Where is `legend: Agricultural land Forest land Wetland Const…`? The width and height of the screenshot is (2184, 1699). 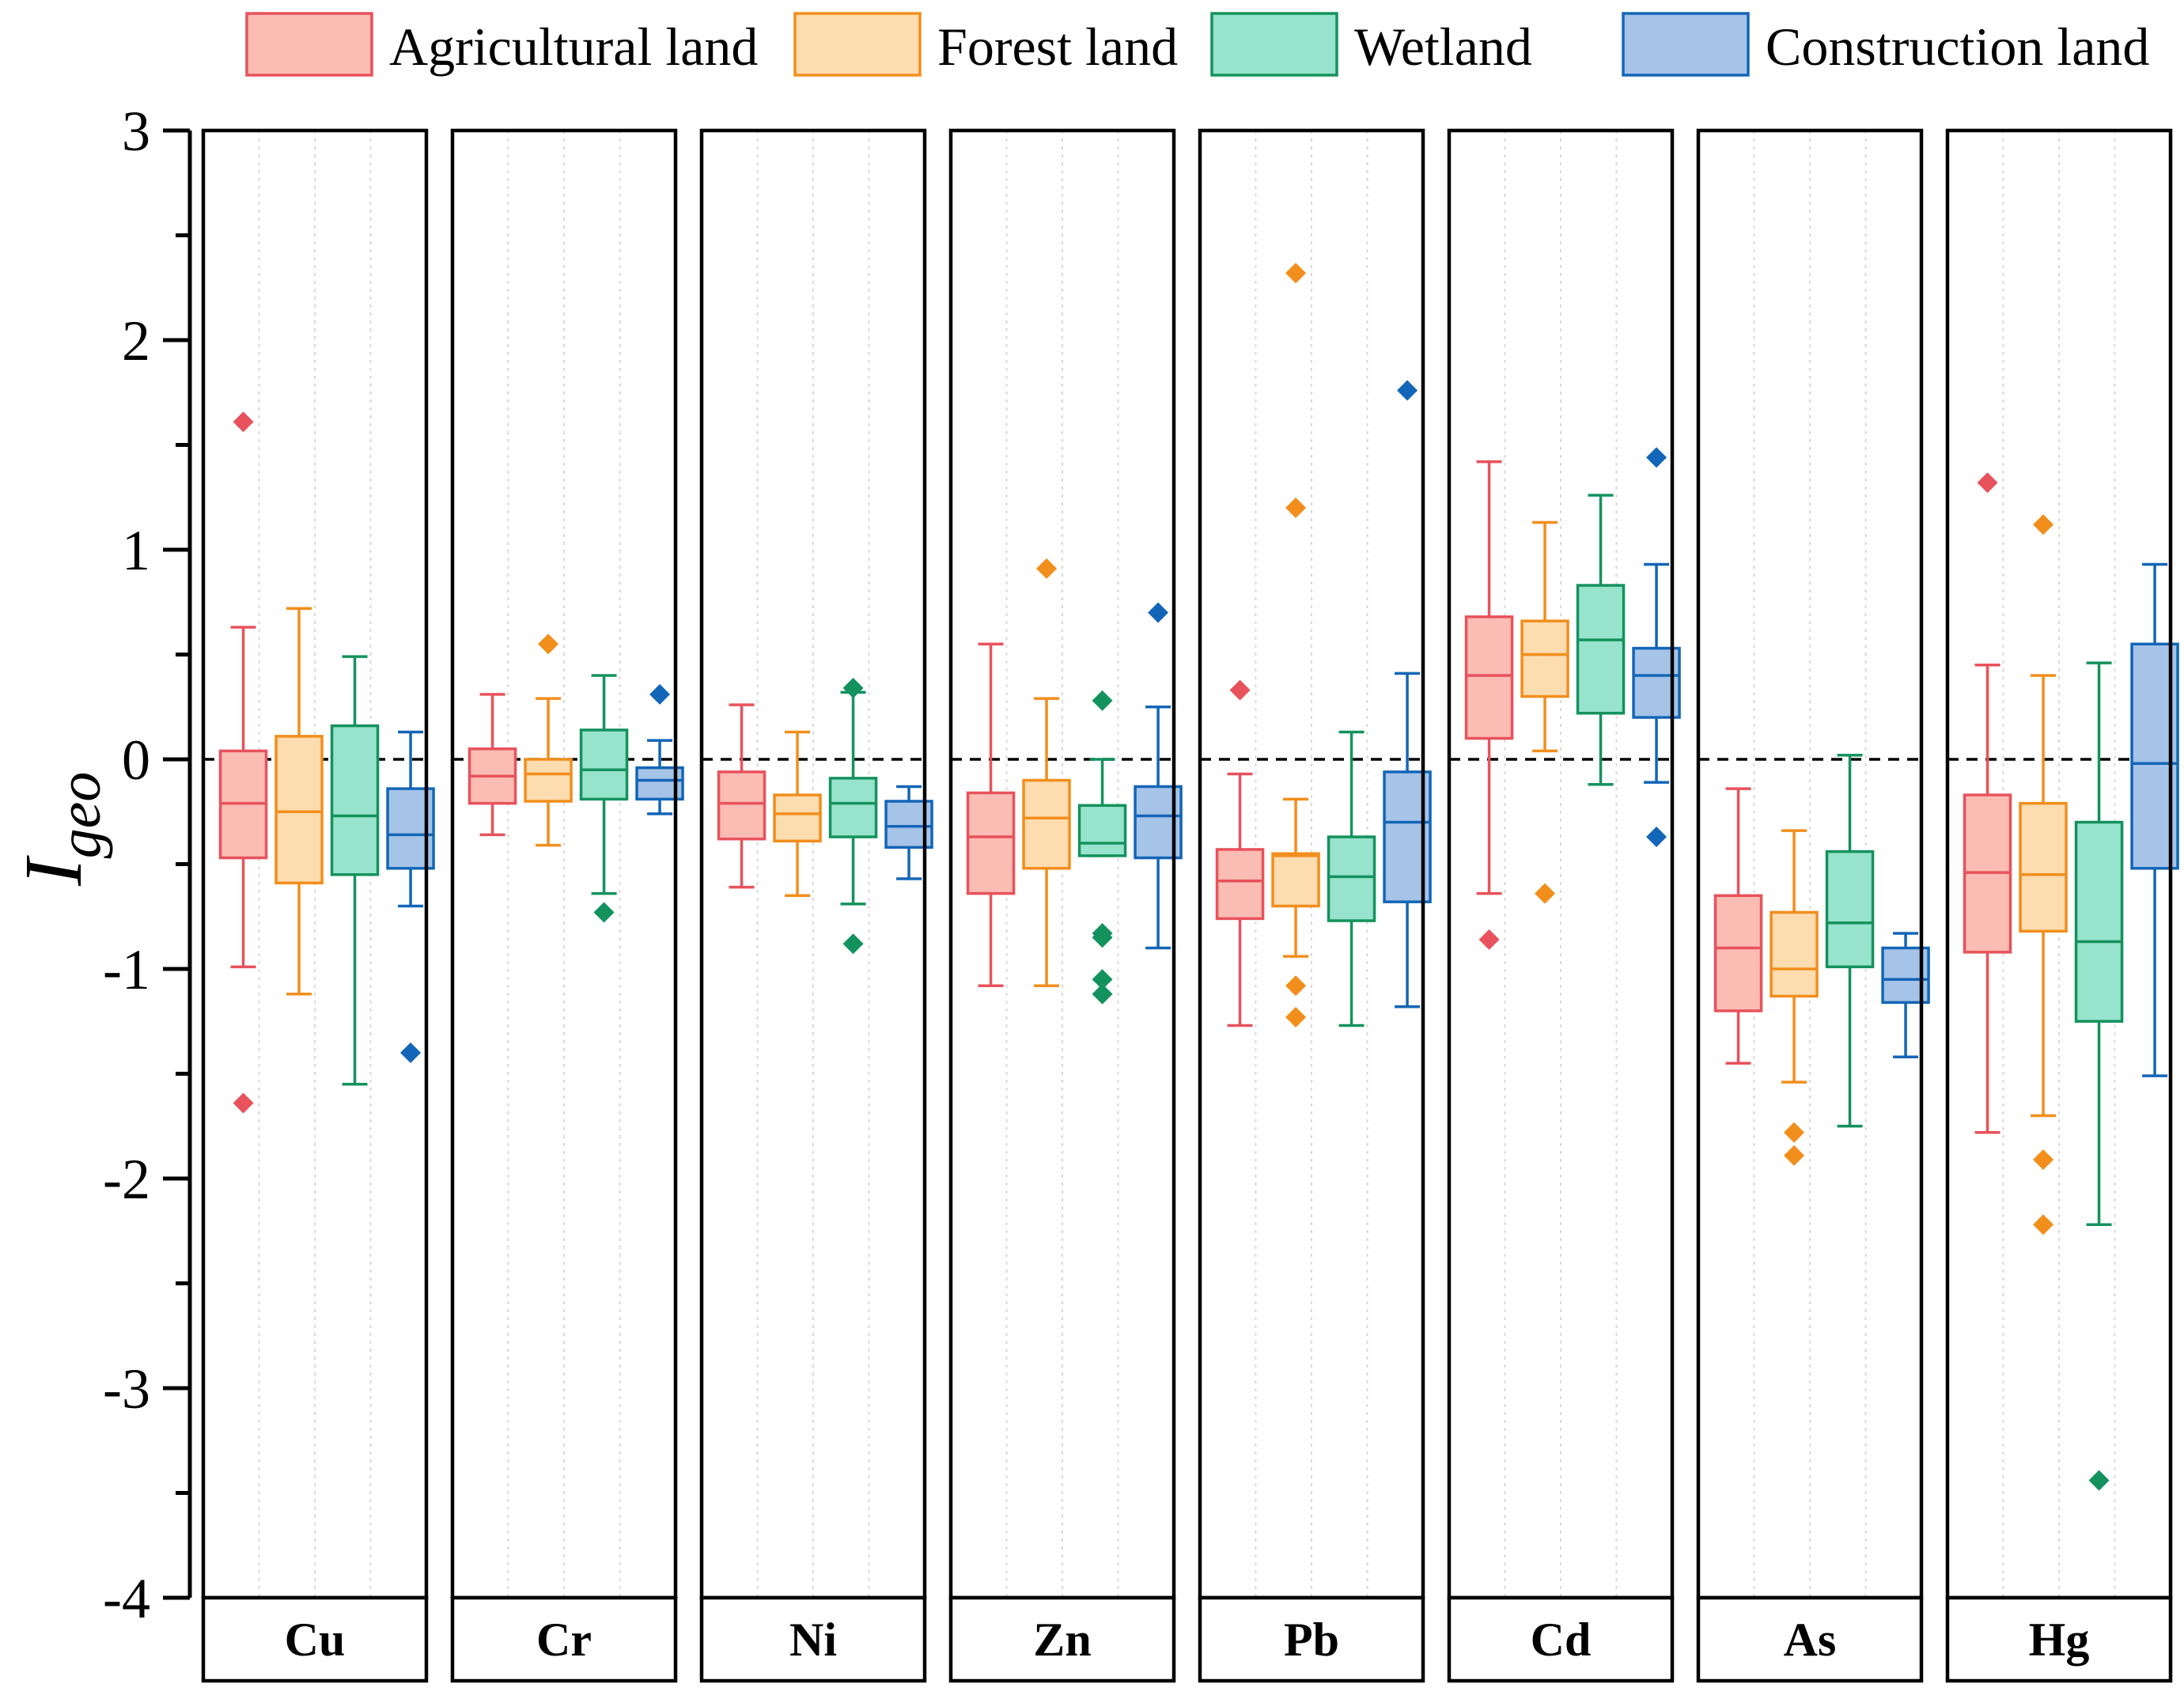 legend: Agricultural land Forest land Wetland Const… is located at coordinates (1197, 44).